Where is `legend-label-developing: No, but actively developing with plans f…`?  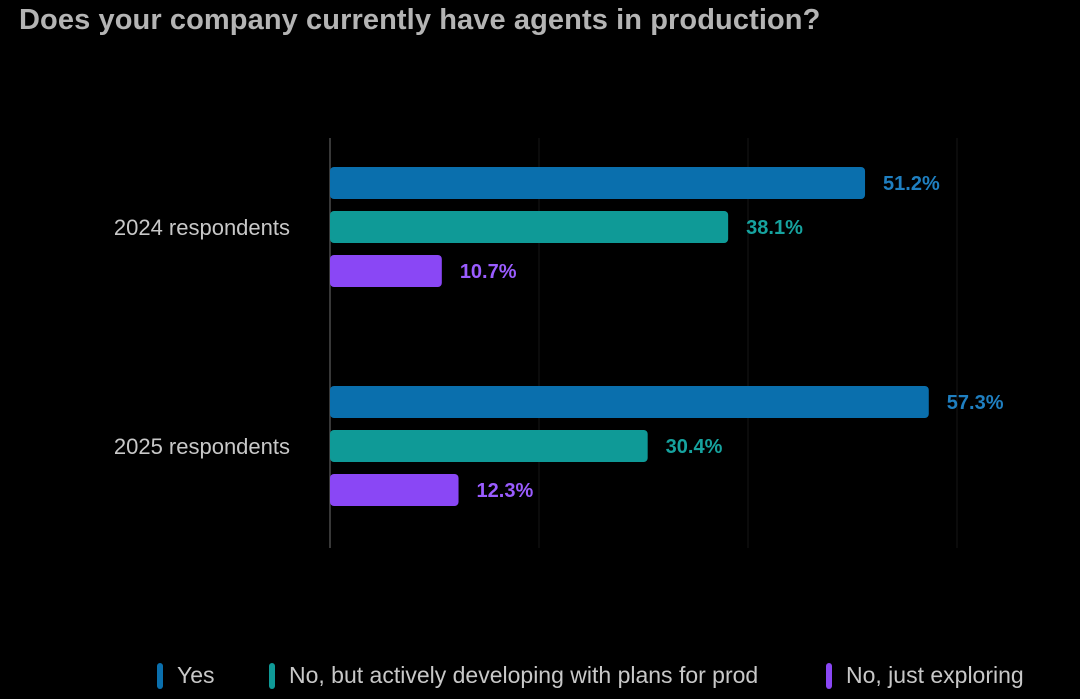 legend-label-developing: No, but actively developing with plans f… is located at coordinates (524, 675).